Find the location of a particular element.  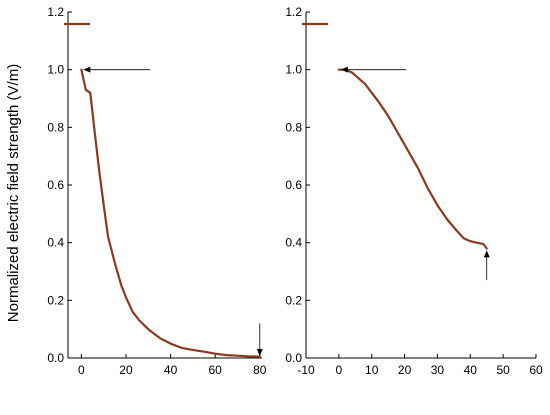

figure-y-axis-label: Normalized electric field strength (V/m) is located at coordinates (13, 193).